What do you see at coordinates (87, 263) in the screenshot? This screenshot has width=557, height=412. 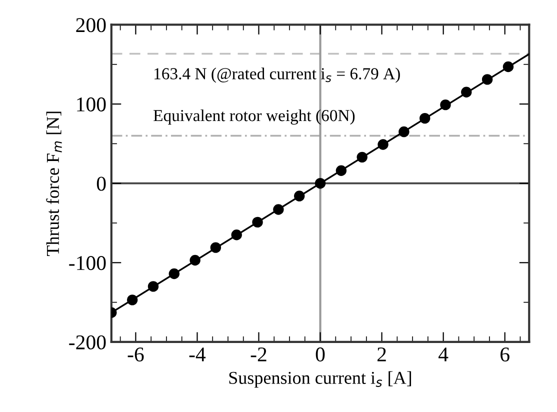 I see `y-tick-label: -100` at bounding box center [87, 263].